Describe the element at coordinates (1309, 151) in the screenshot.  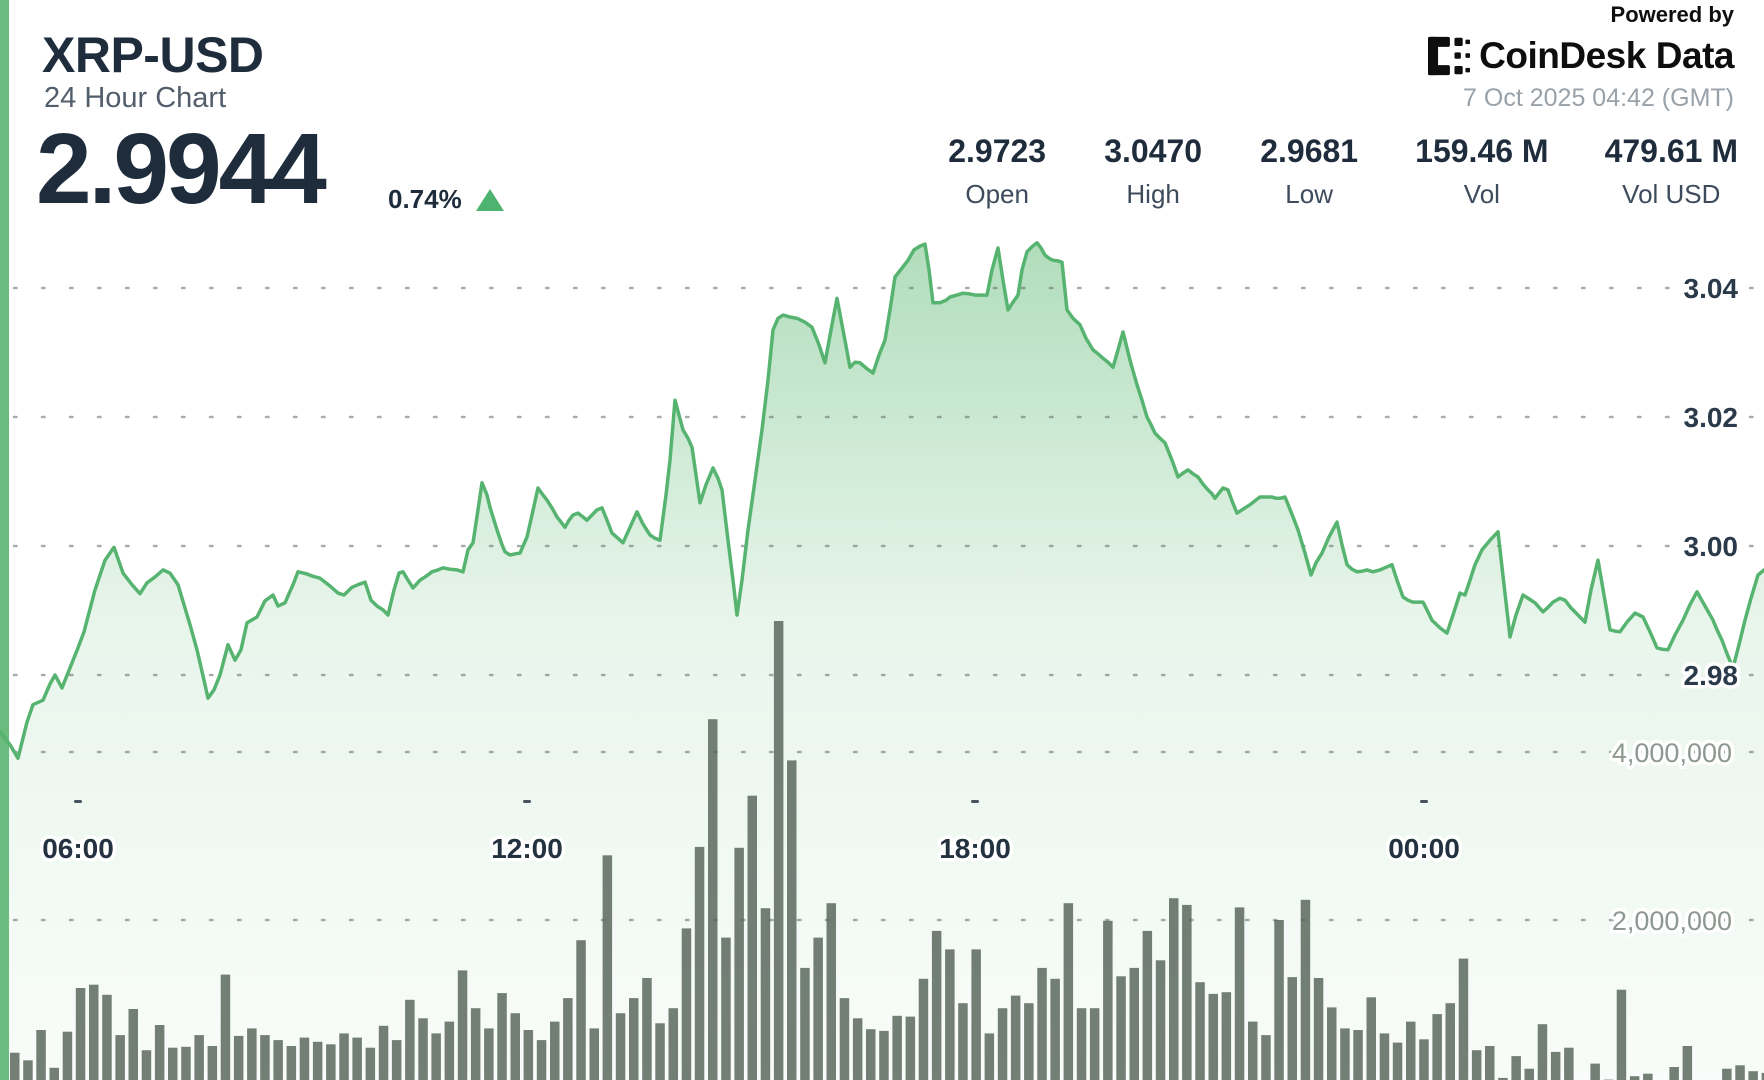
I see `stat-low-value: 2.9681` at that location.